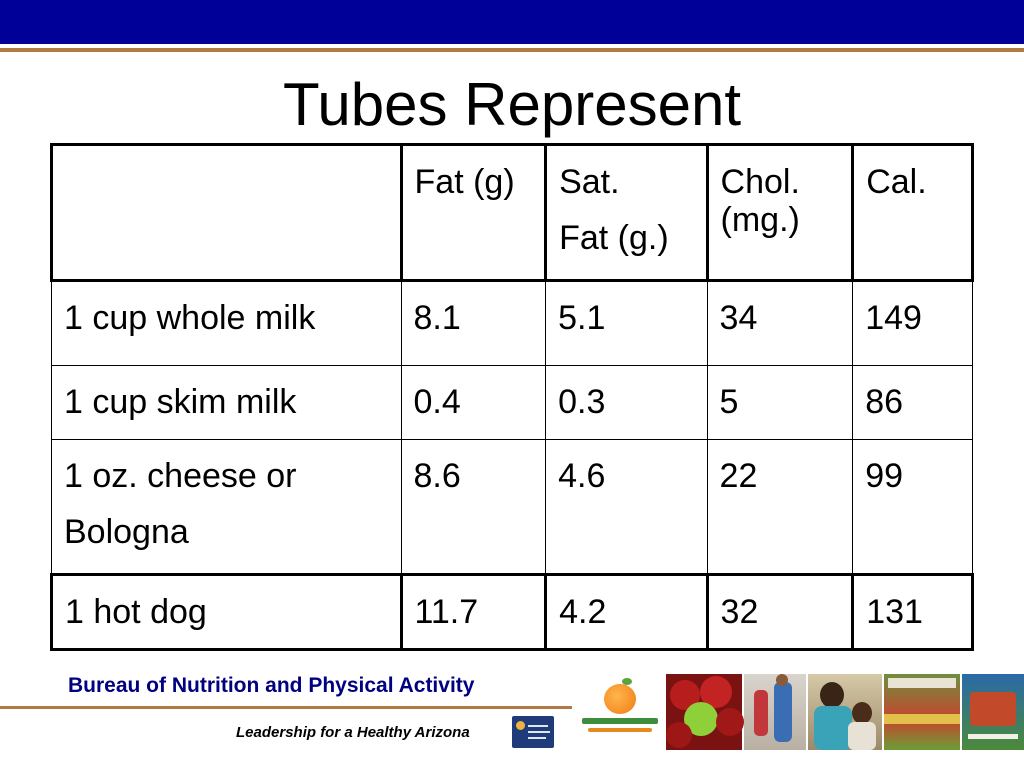  What do you see at coordinates (512, 50) in the screenshot?
I see `header-divider` at bounding box center [512, 50].